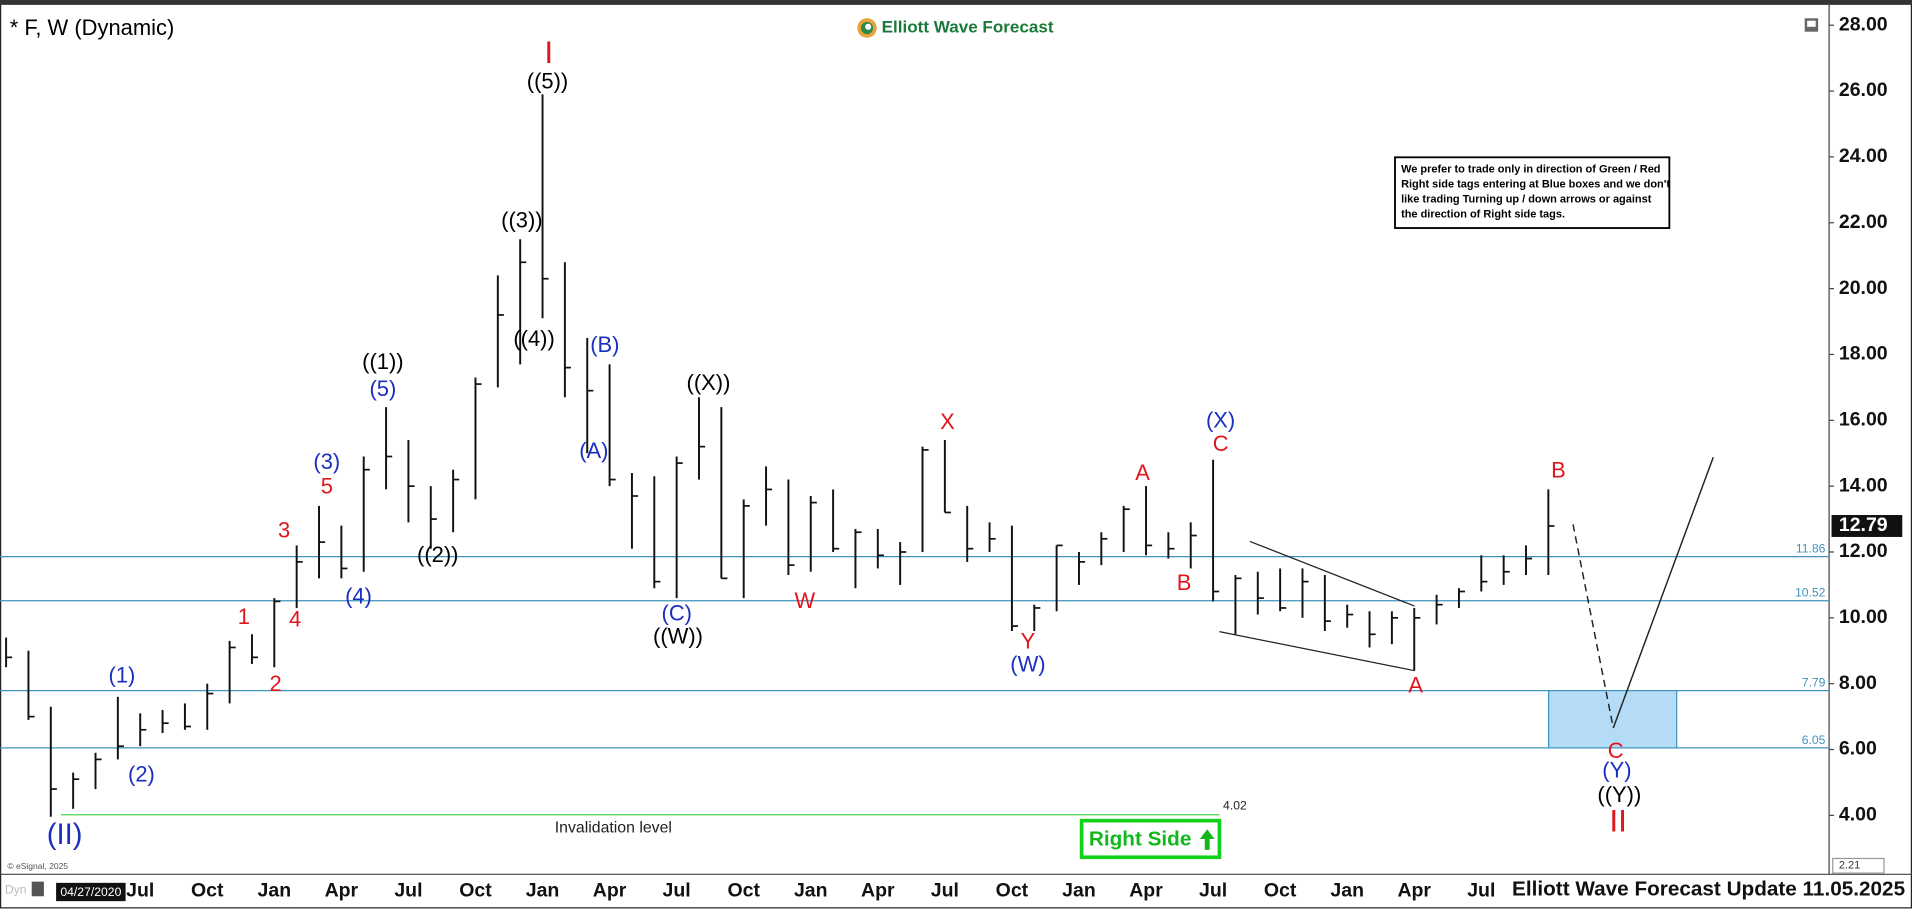 This screenshot has height=909, width=1912. Describe the element at coordinates (1858, 815) in the screenshot. I see `y-tick-label: 4.00` at that location.